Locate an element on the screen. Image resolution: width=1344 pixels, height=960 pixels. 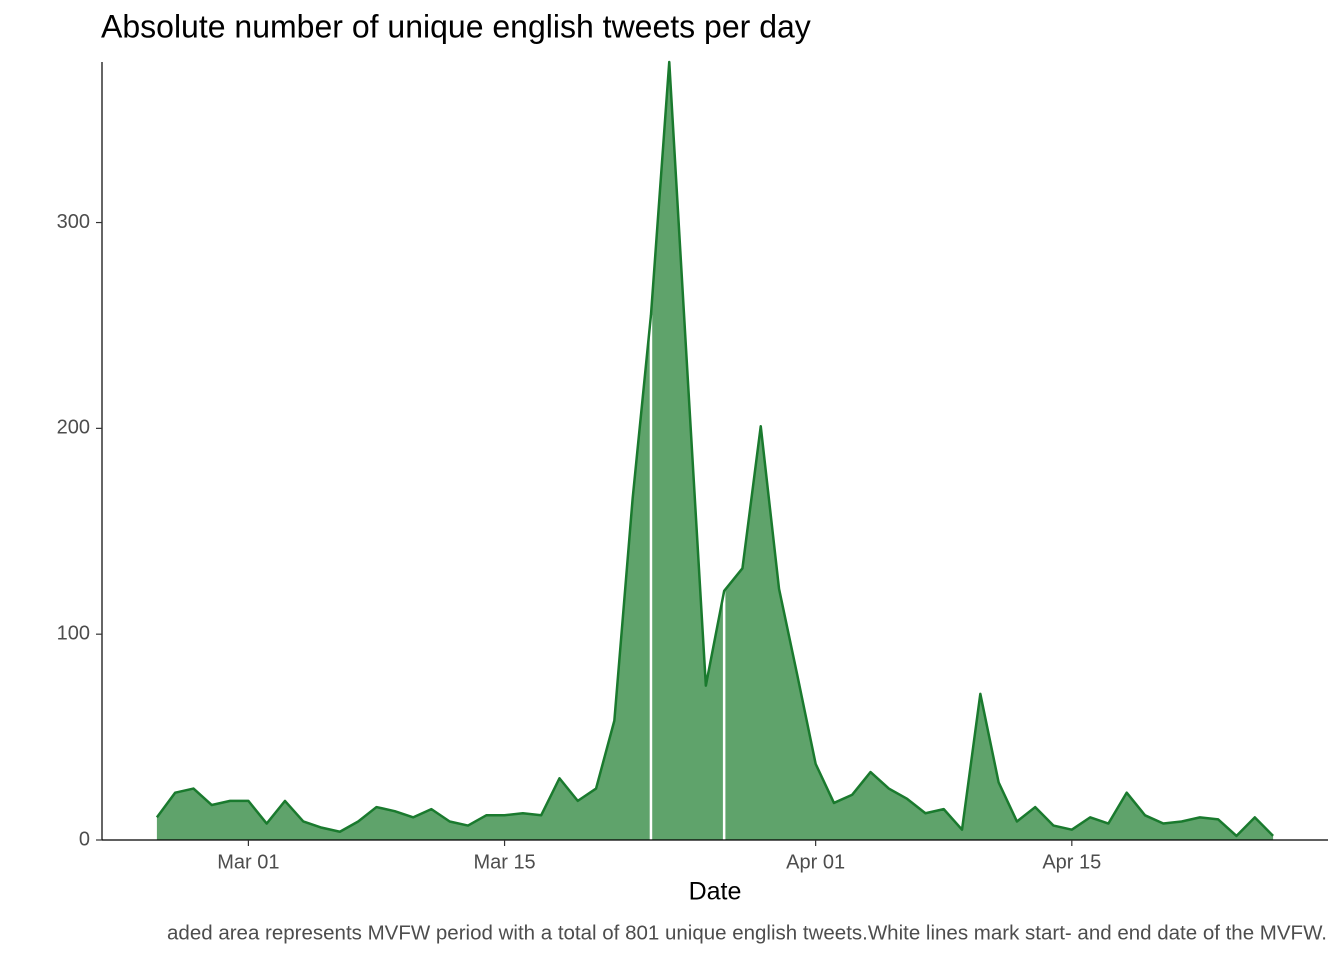
x-axis-title: Date is located at coordinates (715, 892).